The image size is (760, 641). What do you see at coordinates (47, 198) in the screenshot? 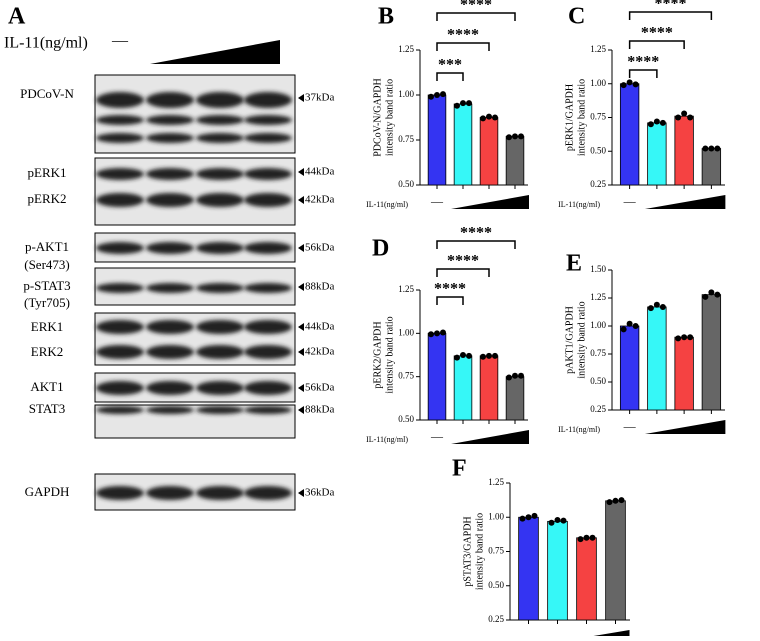
I see `blot-label: pERK2` at bounding box center [47, 198].